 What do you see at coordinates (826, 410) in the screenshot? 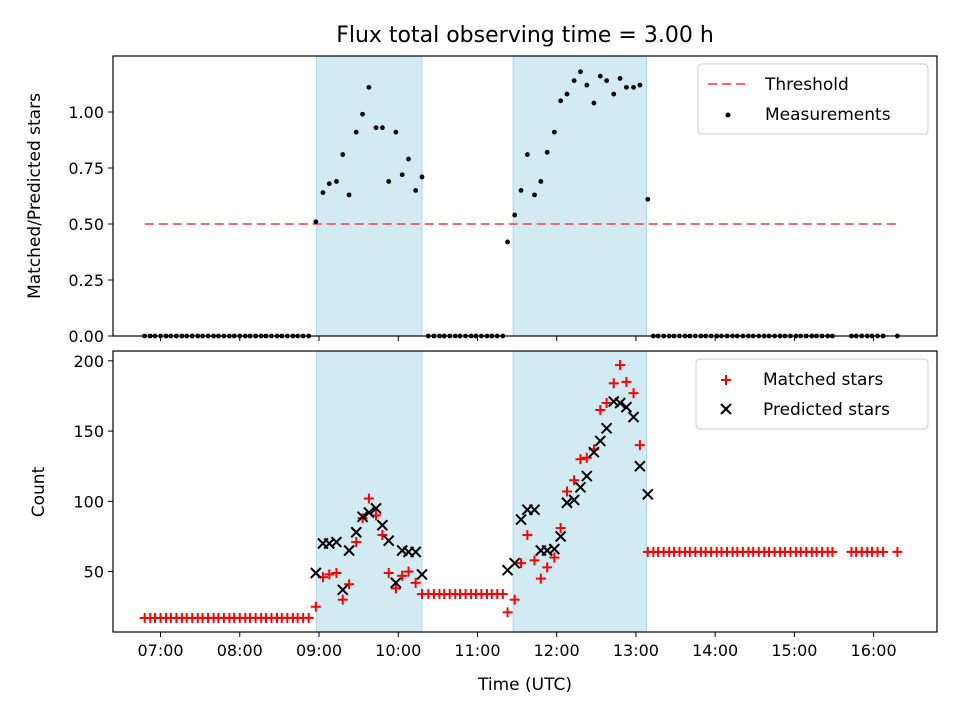
I see `predicted-legend-label: Predicted stars` at bounding box center [826, 410].